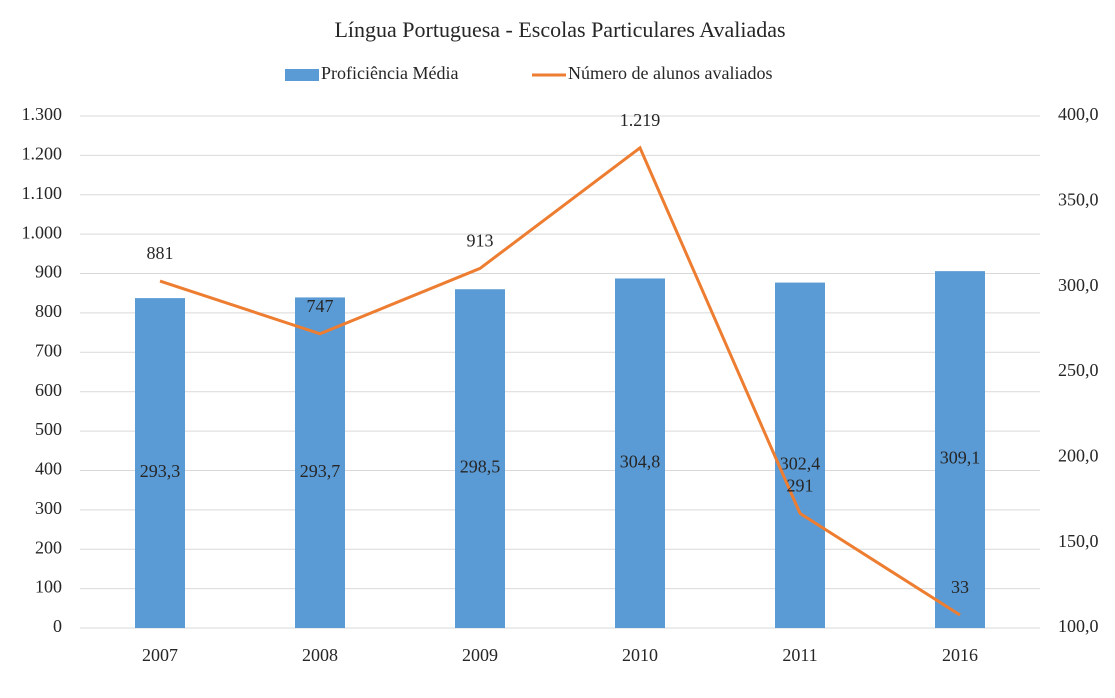 The image size is (1115, 698). What do you see at coordinates (480, 655) in the screenshot?
I see `x-tick-label: 2009` at bounding box center [480, 655].